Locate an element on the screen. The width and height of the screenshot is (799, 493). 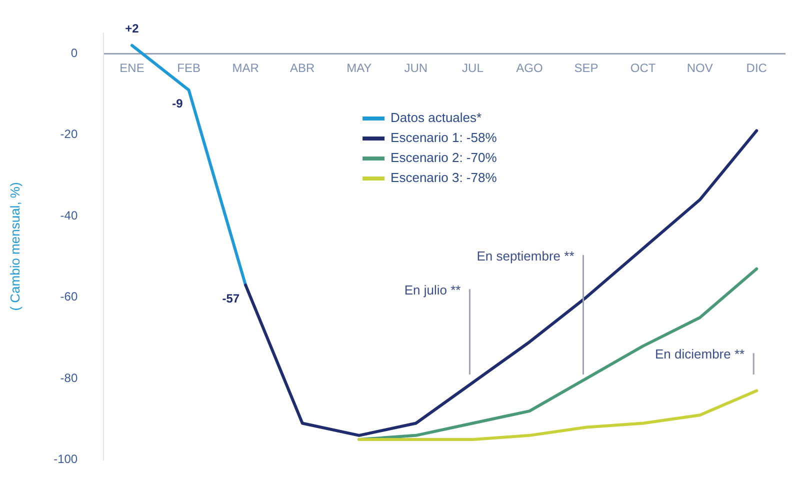
y-axis-title: ( Cambio mensual, %) is located at coordinates (14, 246).